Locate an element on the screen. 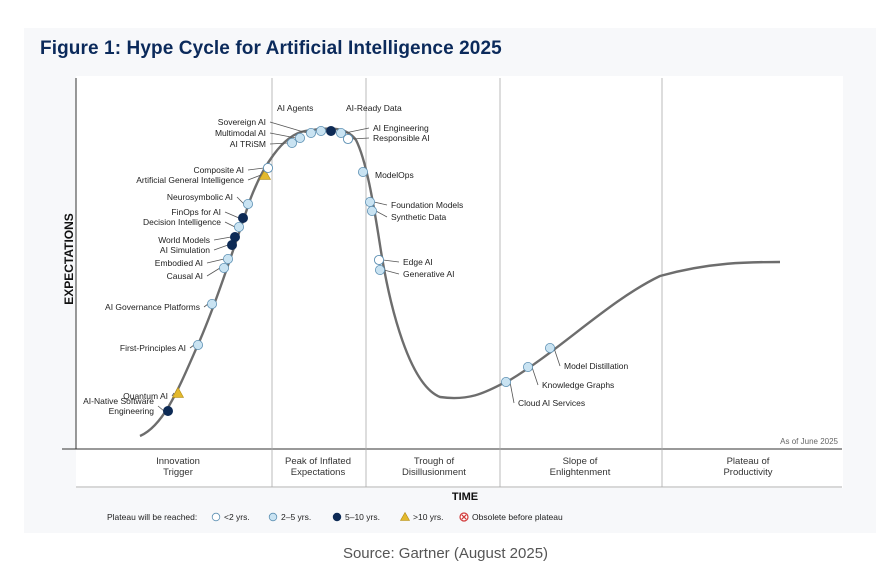 Image resolution: width=891 pixels, height=586 pixels. technology-label: Responsible AI is located at coordinates (401, 138).